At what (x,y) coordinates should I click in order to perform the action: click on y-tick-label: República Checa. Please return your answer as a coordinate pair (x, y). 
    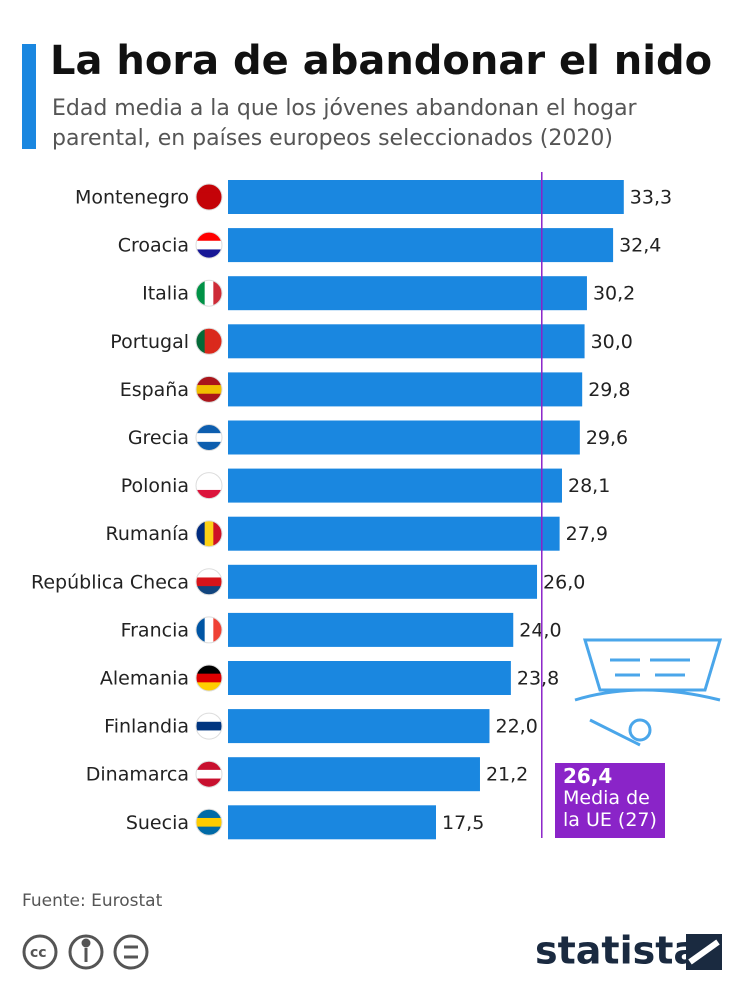
    Looking at the image, I should click on (110, 582).